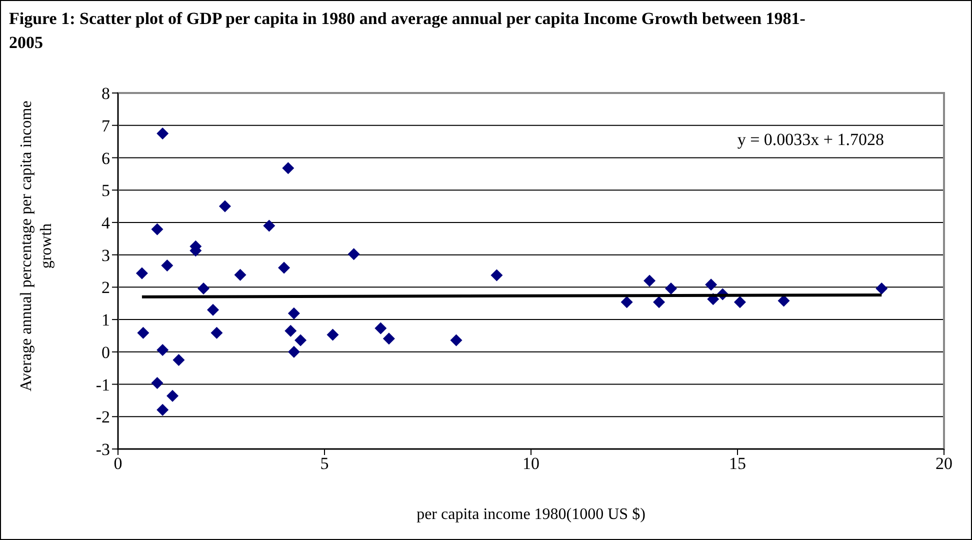  I want to click on y-tick-label: 5, so click(106, 190).